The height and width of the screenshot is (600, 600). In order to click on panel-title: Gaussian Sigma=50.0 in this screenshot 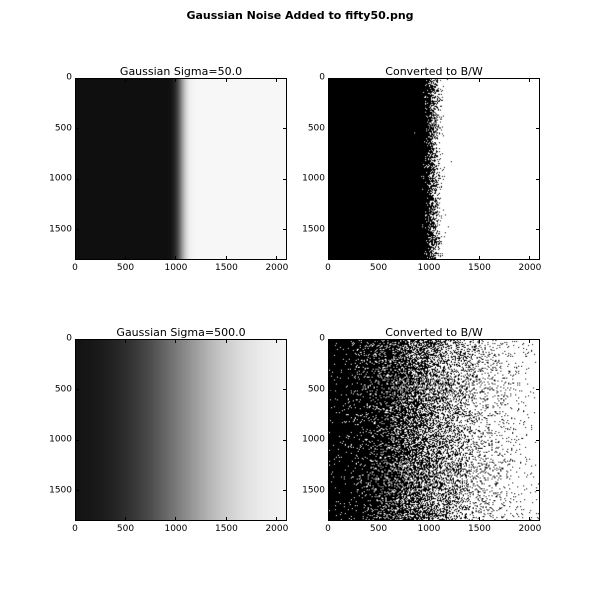, I will do `click(181, 71)`.